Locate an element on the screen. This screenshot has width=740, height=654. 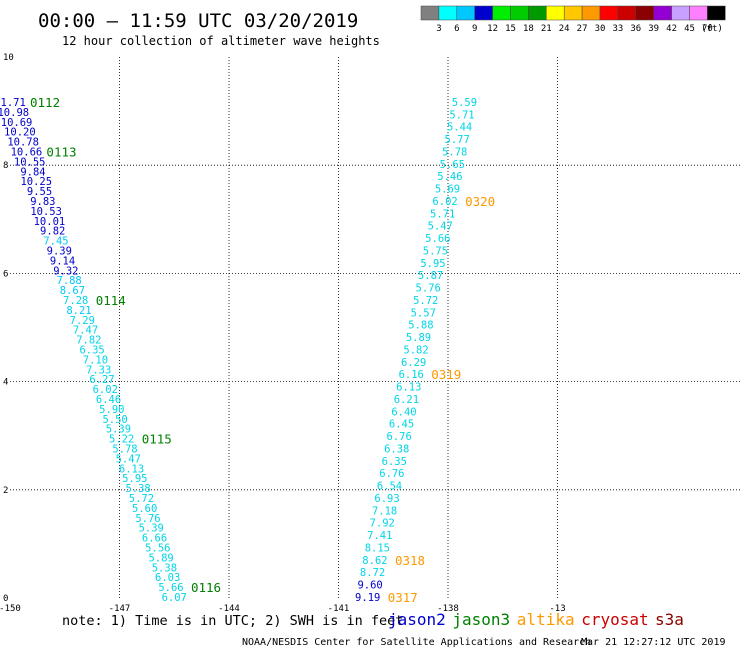
swh-value: 6.76 is located at coordinates (398, 437).